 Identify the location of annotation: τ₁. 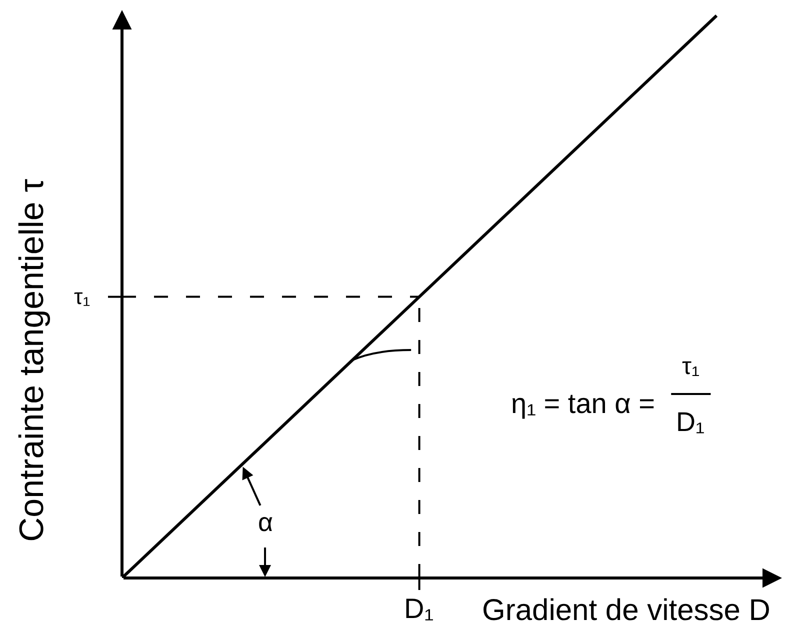
(691, 366).